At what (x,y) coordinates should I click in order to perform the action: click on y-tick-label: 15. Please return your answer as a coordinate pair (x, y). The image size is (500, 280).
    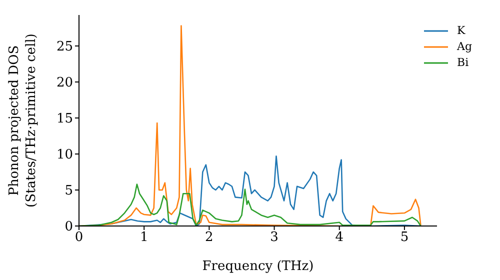
    Looking at the image, I should click on (64, 119).